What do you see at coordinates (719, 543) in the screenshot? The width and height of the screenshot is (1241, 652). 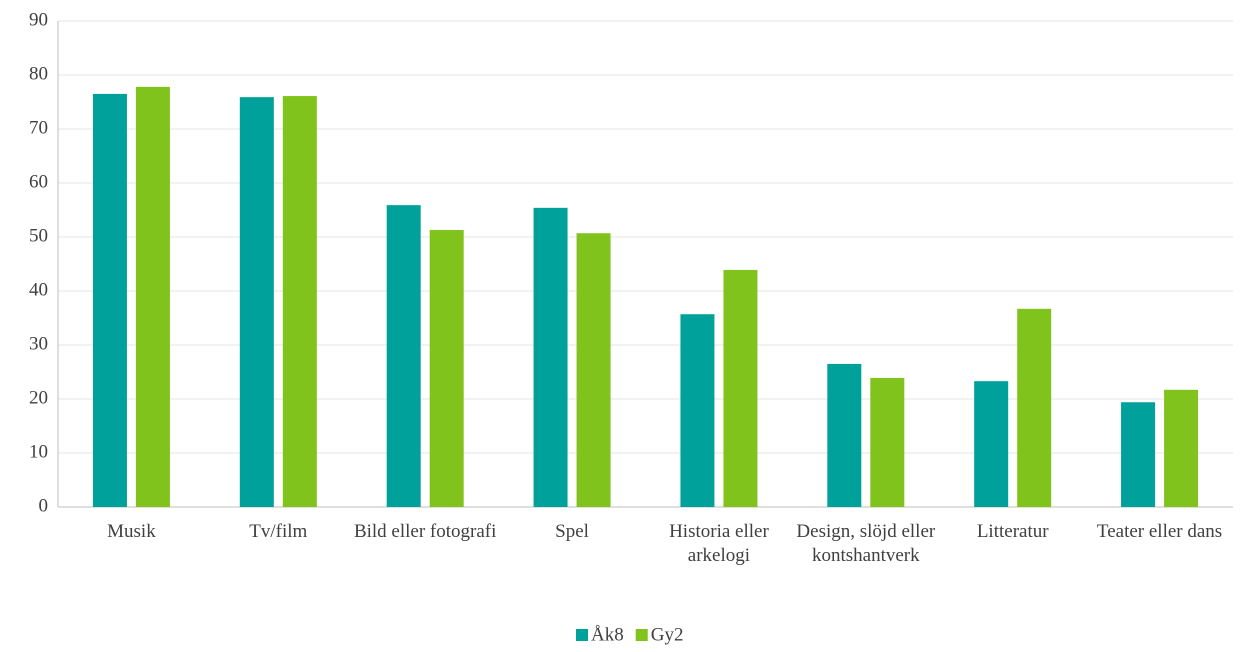 I see `x-tick-label: Historia eller arkelogi` at bounding box center [719, 543].